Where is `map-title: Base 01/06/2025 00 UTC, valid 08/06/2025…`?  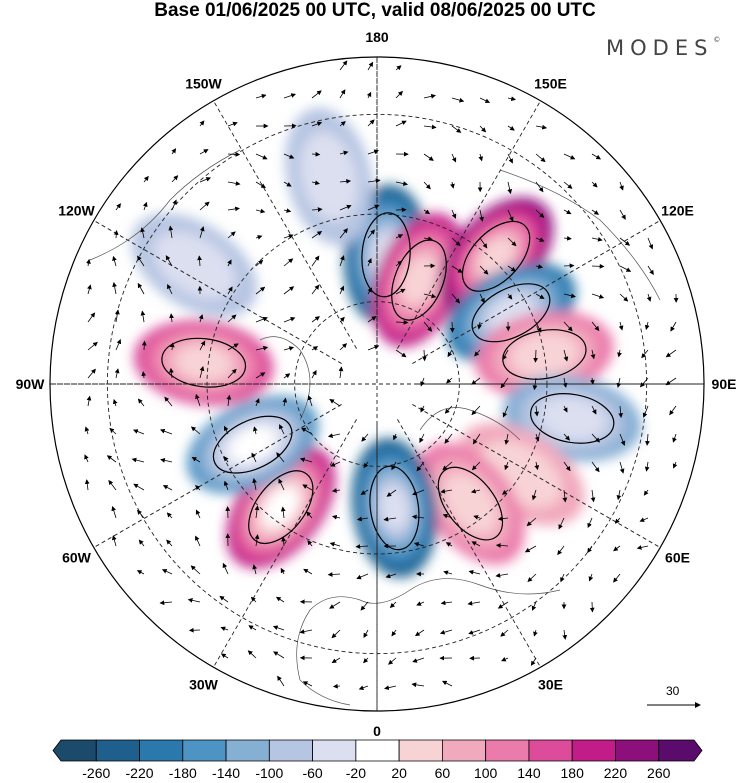 map-title: Base 01/06/2025 00 UTC, valid 08/06/2025… is located at coordinates (375, 10).